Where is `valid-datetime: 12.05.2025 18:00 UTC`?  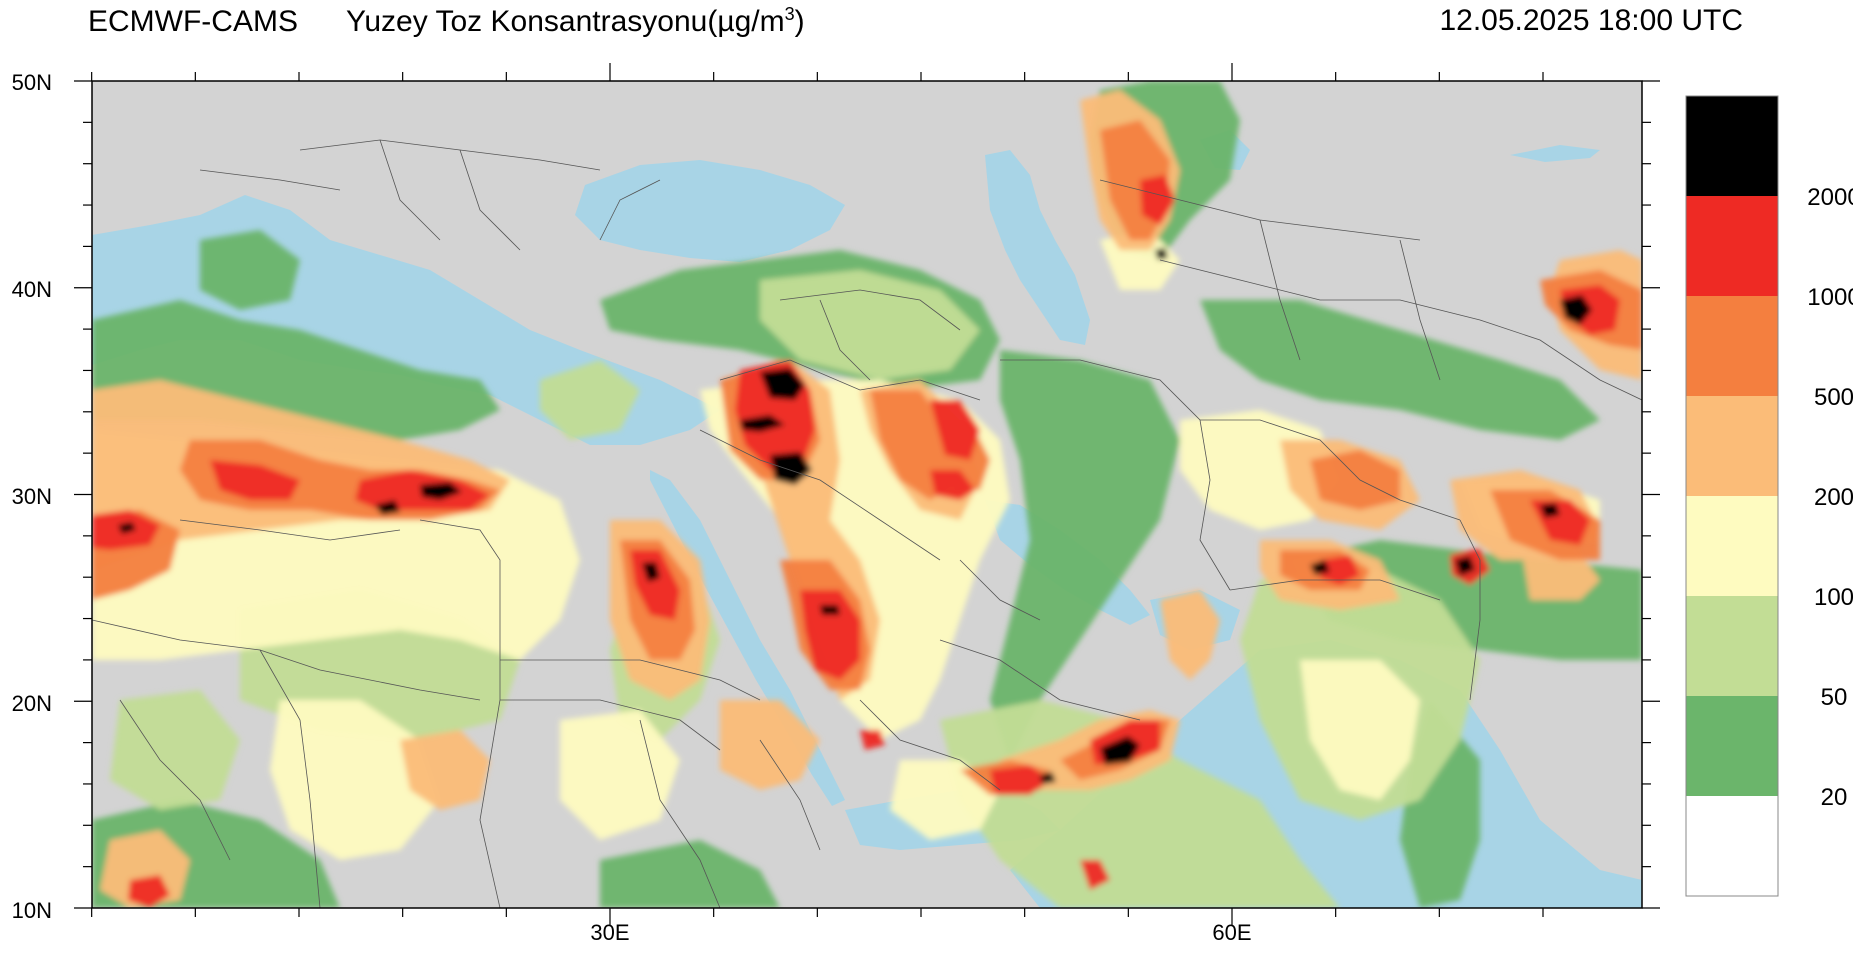 valid-datetime: 12.05.2025 18:00 UTC is located at coordinates (1591, 20).